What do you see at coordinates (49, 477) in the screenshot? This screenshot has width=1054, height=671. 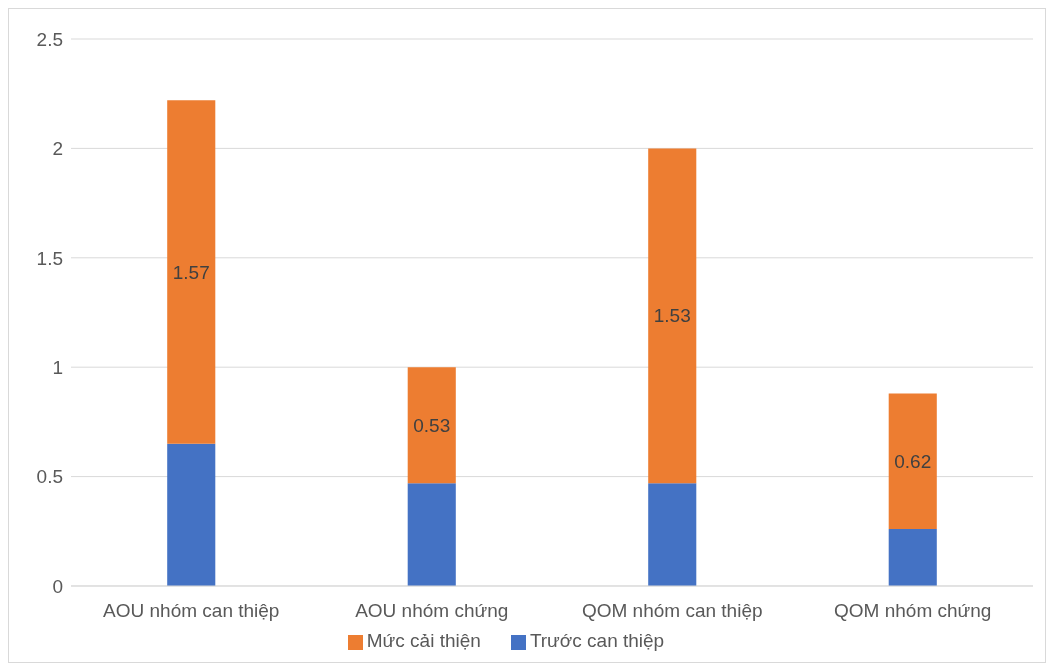 I see `y-tick-label: 0.5` at bounding box center [49, 477].